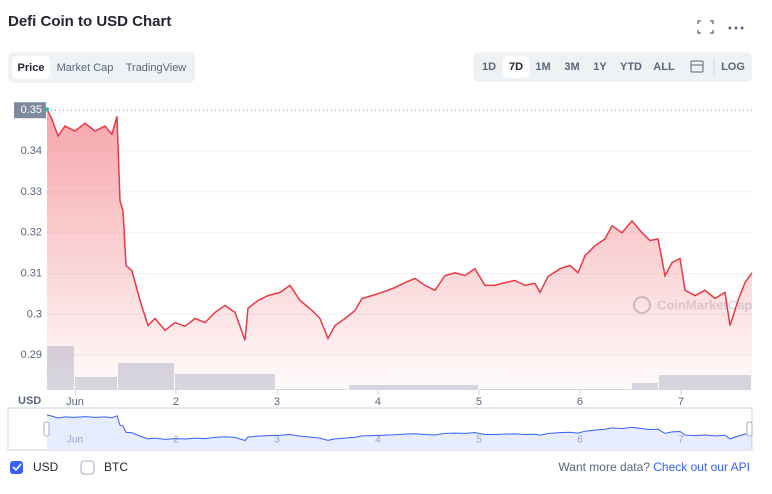  What do you see at coordinates (277, 402) in the screenshot?
I see `x-tick-label: 3` at bounding box center [277, 402].